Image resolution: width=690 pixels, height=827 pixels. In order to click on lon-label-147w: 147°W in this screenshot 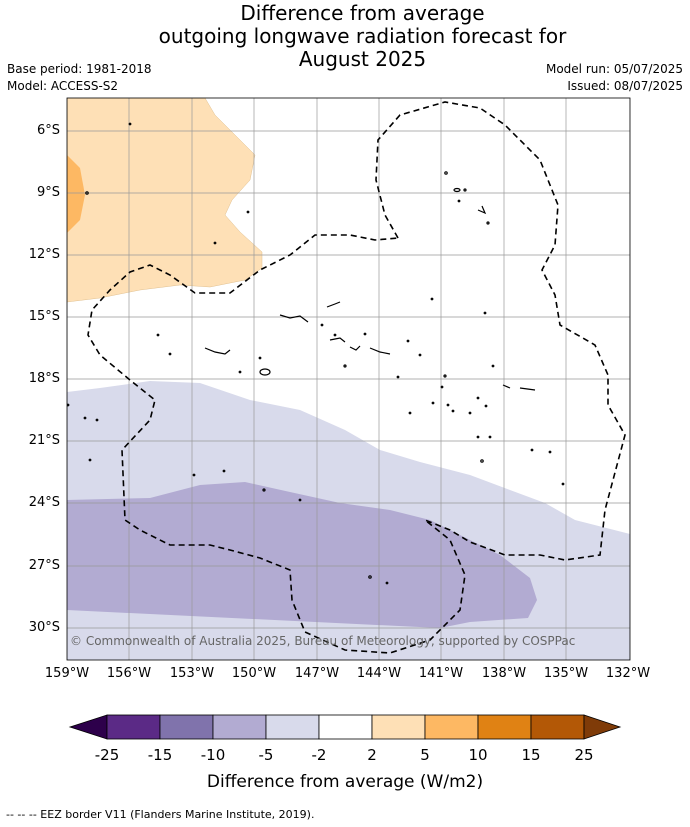, I will do `click(317, 673)`.